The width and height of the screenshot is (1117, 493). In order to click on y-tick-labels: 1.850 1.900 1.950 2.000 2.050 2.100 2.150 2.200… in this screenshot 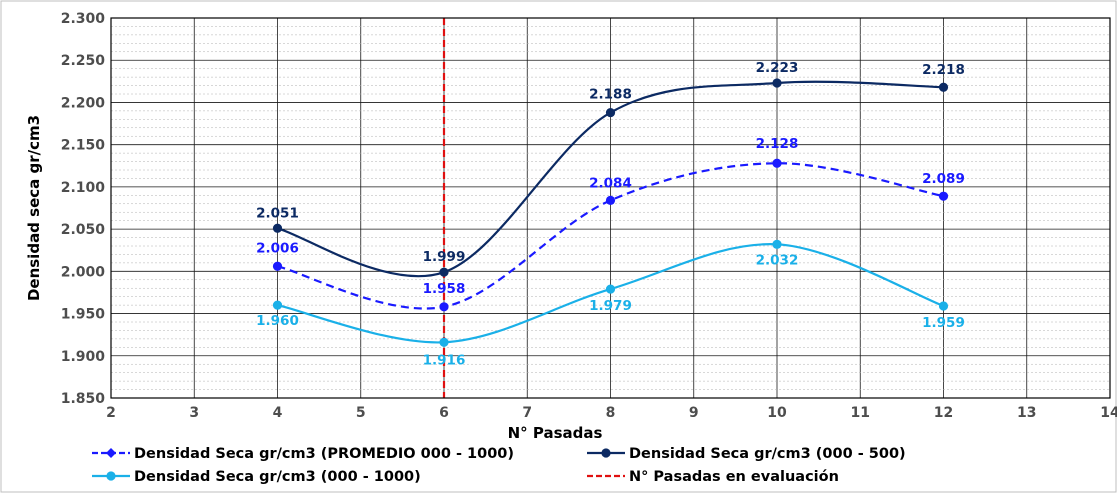, I will do `click(83, 209)`.